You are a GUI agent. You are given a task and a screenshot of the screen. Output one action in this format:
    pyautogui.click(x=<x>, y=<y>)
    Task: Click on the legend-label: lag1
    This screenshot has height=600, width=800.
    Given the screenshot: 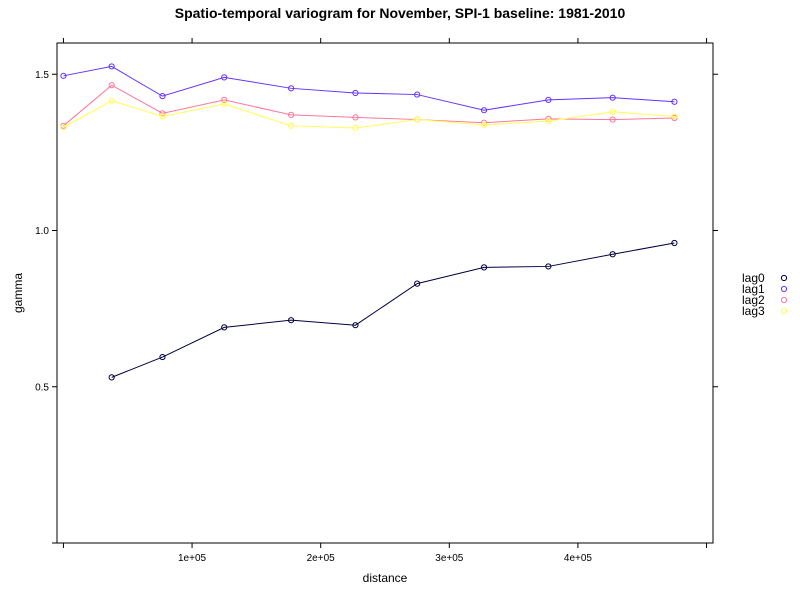 What is the action you would take?
    pyautogui.click(x=753, y=289)
    